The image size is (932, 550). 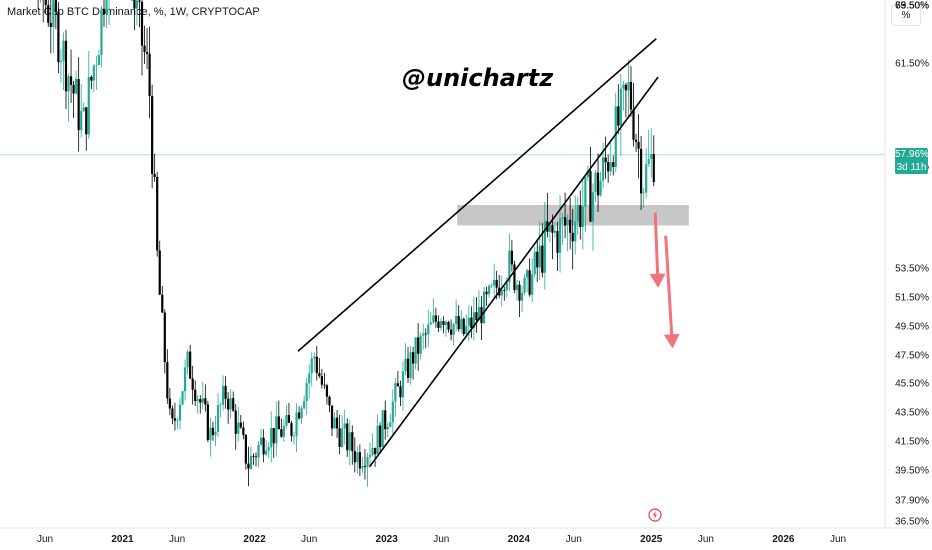 What do you see at coordinates (912, 154) in the screenshot?
I see `current-price-value: 57.96%` at bounding box center [912, 154].